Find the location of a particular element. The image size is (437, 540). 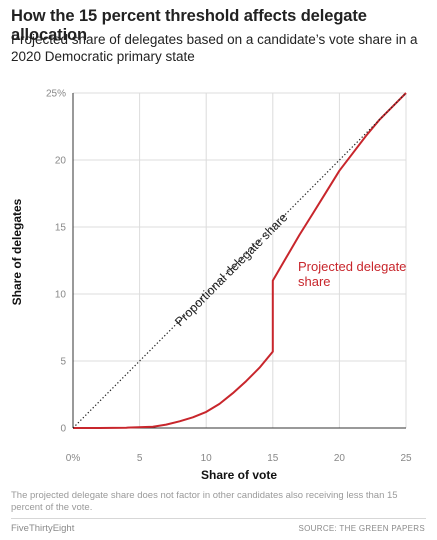

y-tick-label: 25% is located at coordinates (56, 94).